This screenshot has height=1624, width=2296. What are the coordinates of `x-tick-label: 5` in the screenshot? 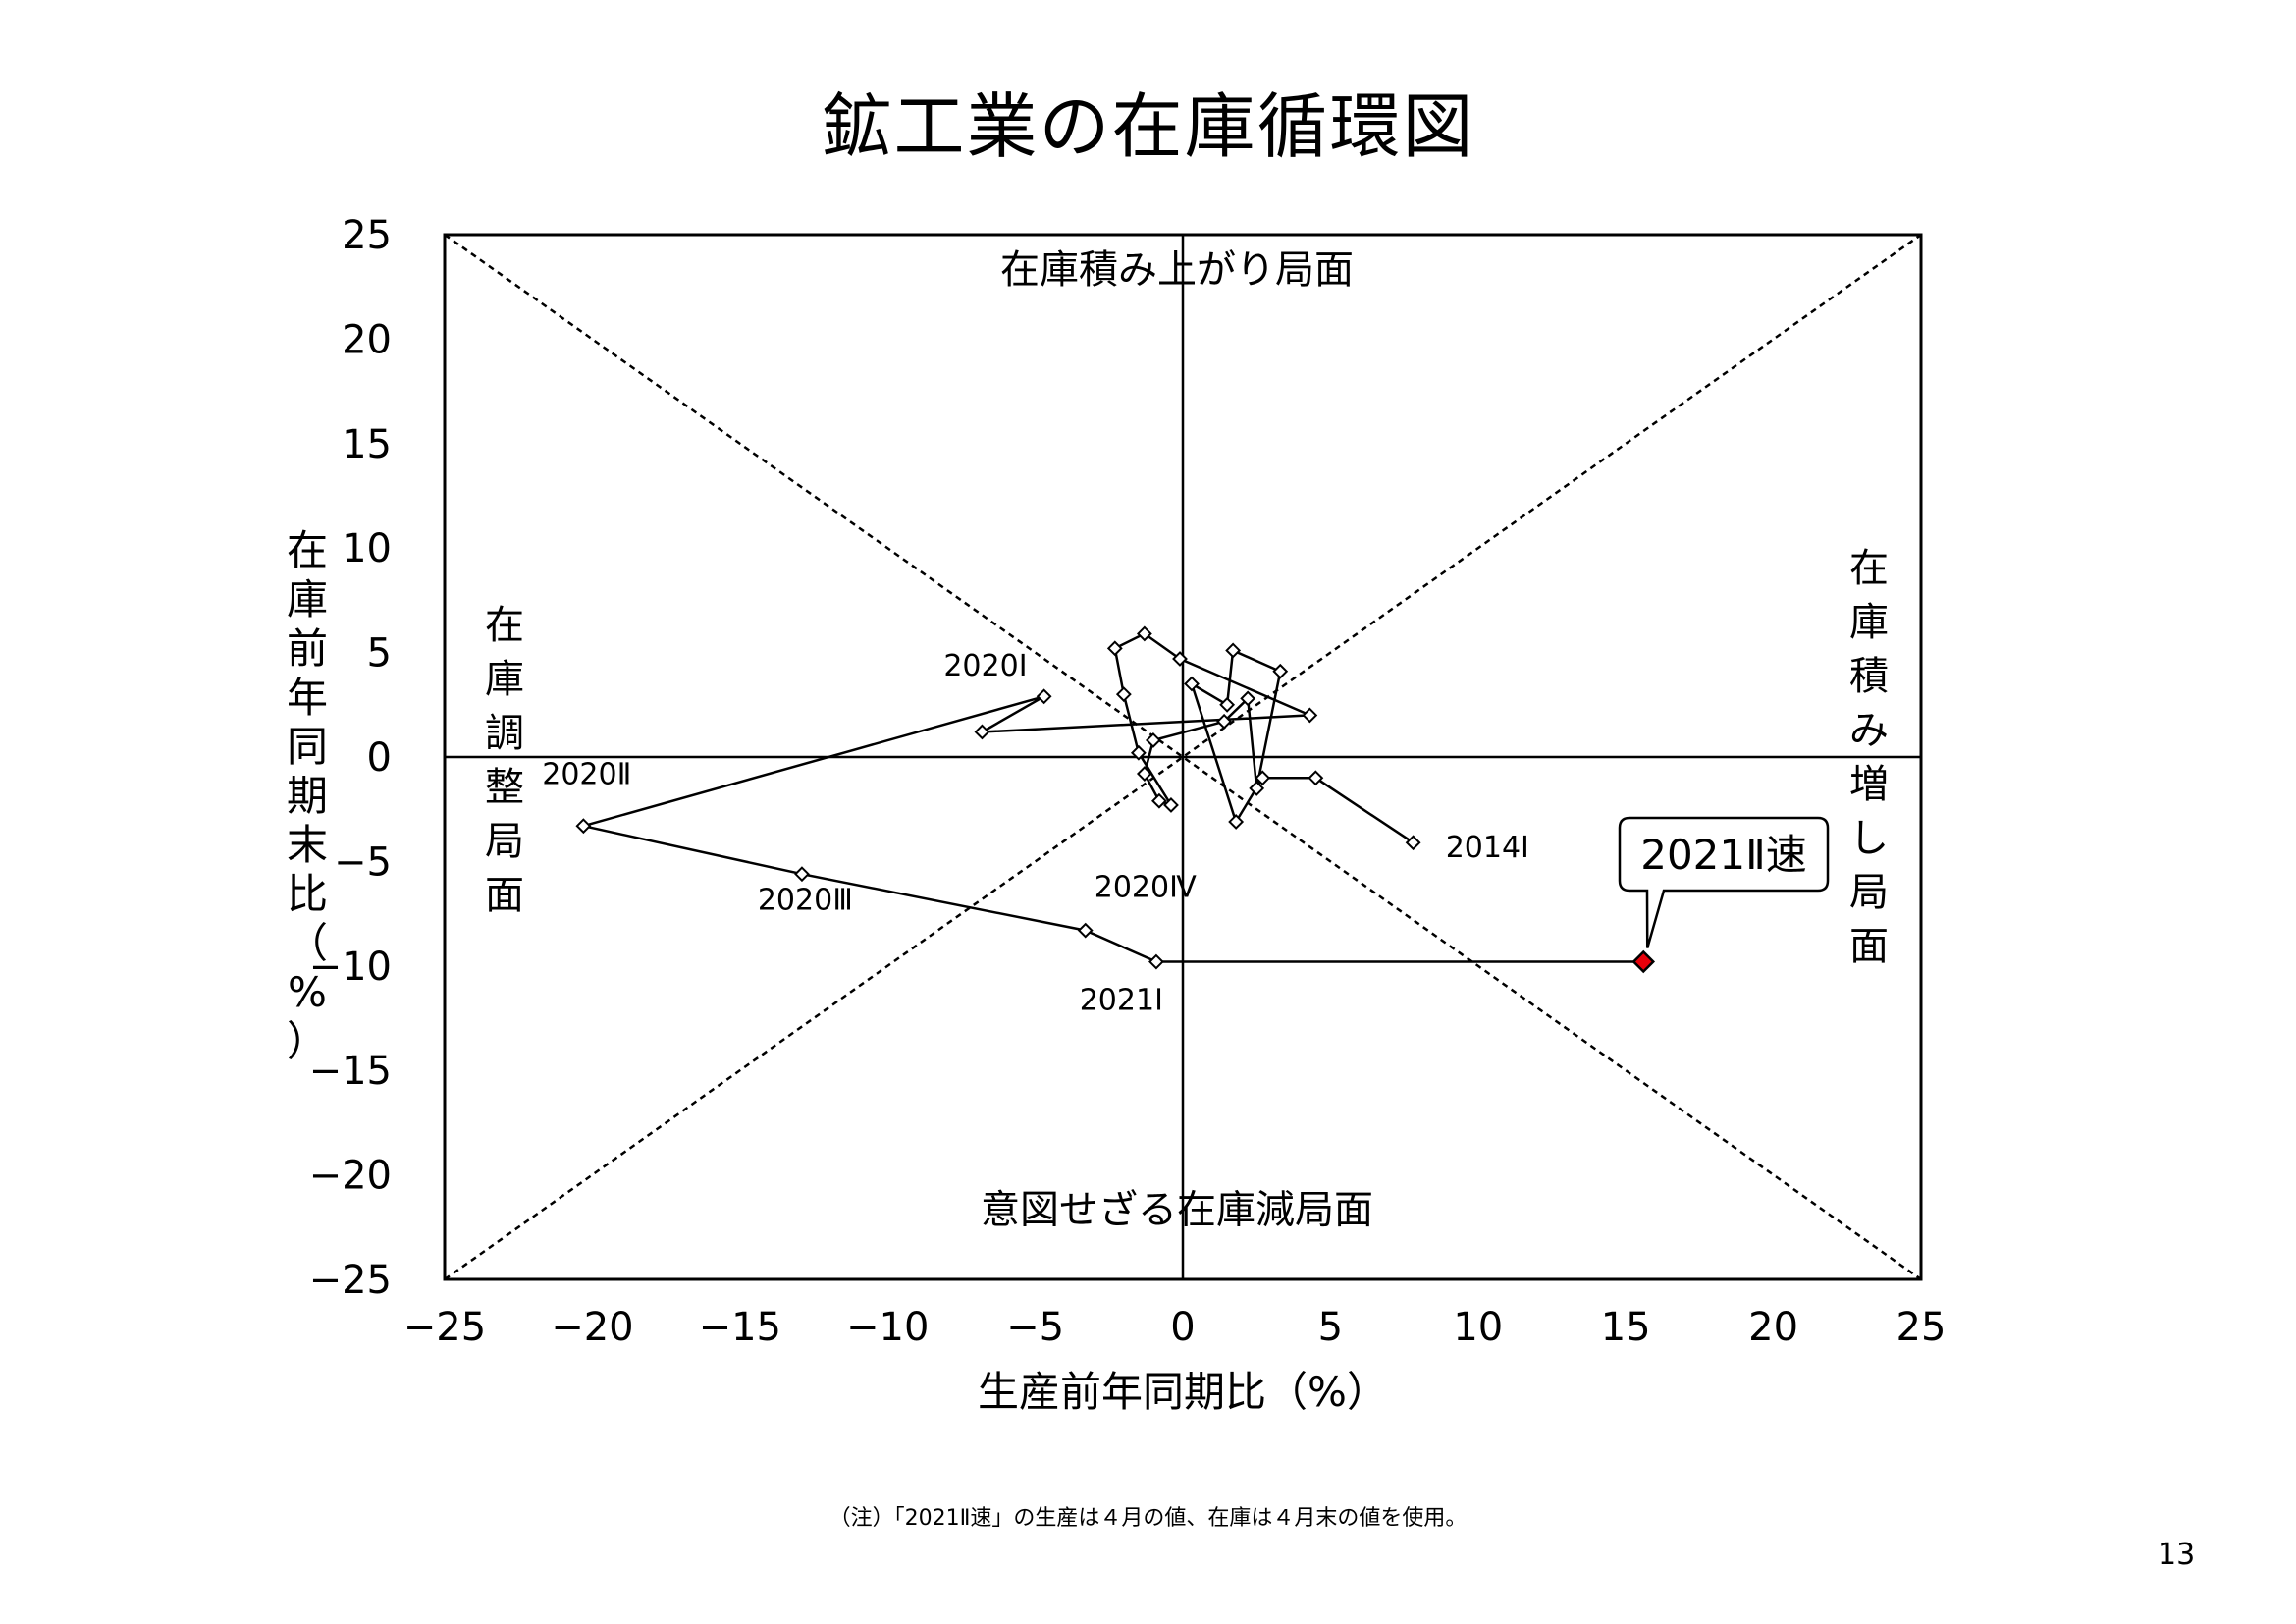 It's located at (1331, 1327).